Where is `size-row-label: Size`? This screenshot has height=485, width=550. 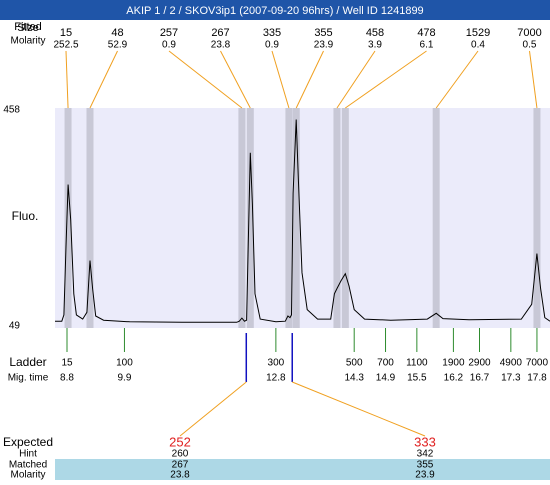
size-row-label: Size is located at coordinates (27, 28).